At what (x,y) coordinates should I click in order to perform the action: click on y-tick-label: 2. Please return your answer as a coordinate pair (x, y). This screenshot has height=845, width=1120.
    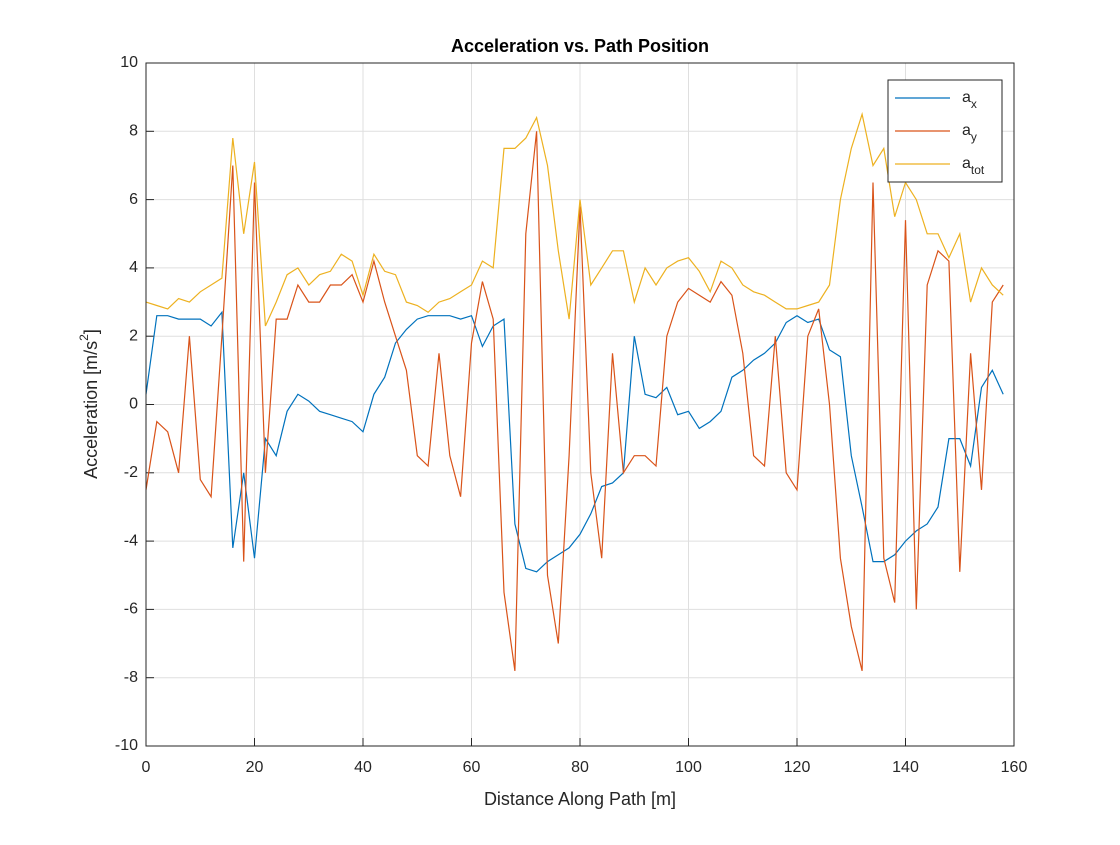
    Looking at the image, I should click on (133, 335).